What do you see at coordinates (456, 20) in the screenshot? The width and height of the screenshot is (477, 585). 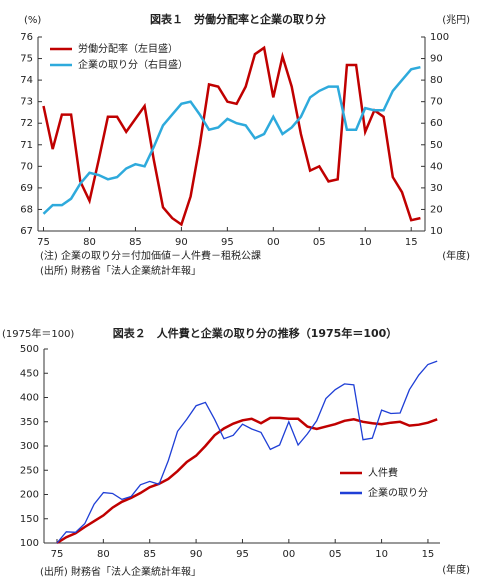 I see `y2-axis-label: (兆円)` at bounding box center [456, 20].